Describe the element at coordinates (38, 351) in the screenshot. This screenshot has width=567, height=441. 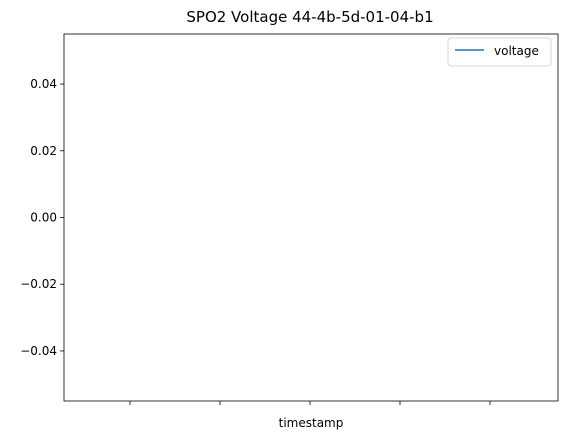
I see `y-tick-label: −0.04` at that location.